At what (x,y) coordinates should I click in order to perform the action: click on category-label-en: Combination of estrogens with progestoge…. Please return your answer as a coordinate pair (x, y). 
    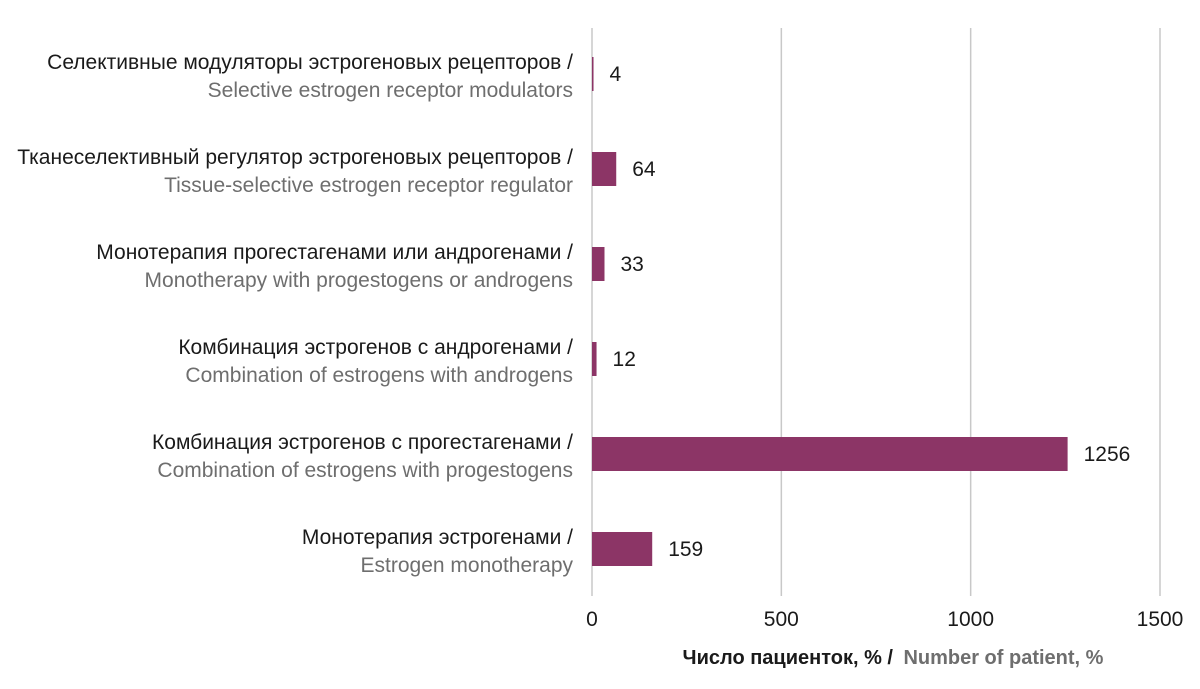
    Looking at the image, I should click on (365, 470).